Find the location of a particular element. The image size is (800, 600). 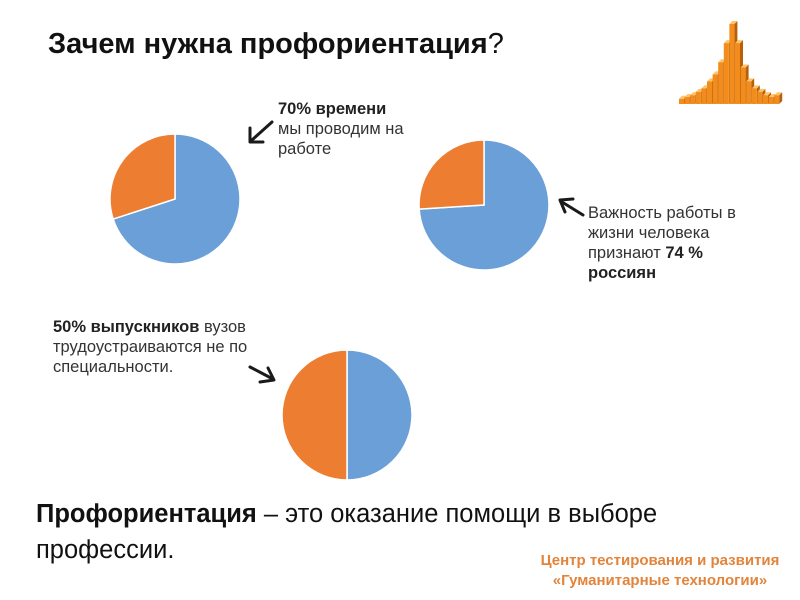

definition-term: Профориентация is located at coordinates (146, 514).